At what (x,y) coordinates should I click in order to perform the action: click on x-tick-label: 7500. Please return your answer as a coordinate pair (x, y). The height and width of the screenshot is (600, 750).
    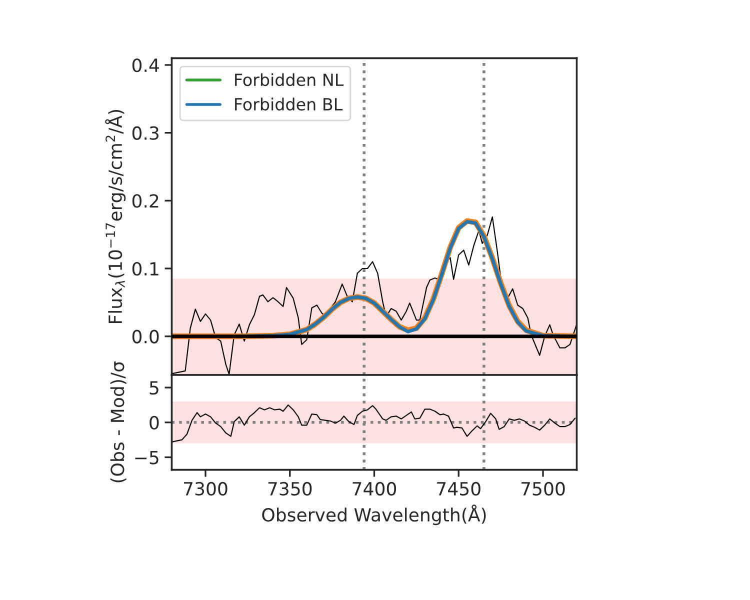
    Looking at the image, I should click on (543, 489).